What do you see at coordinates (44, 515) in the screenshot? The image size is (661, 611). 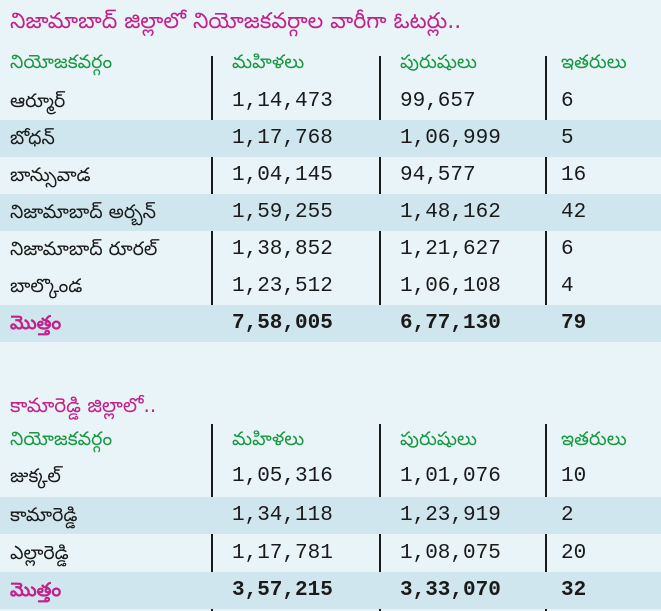 I see `constituency-name: కామారెడ్డి` at bounding box center [44, 515].